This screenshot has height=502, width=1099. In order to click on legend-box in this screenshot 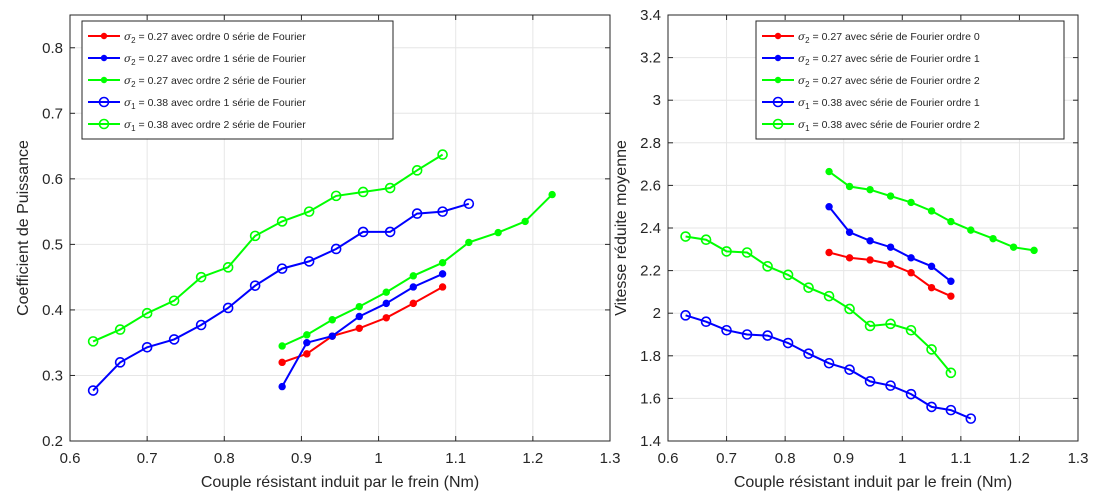, I will do `click(910, 80)`.